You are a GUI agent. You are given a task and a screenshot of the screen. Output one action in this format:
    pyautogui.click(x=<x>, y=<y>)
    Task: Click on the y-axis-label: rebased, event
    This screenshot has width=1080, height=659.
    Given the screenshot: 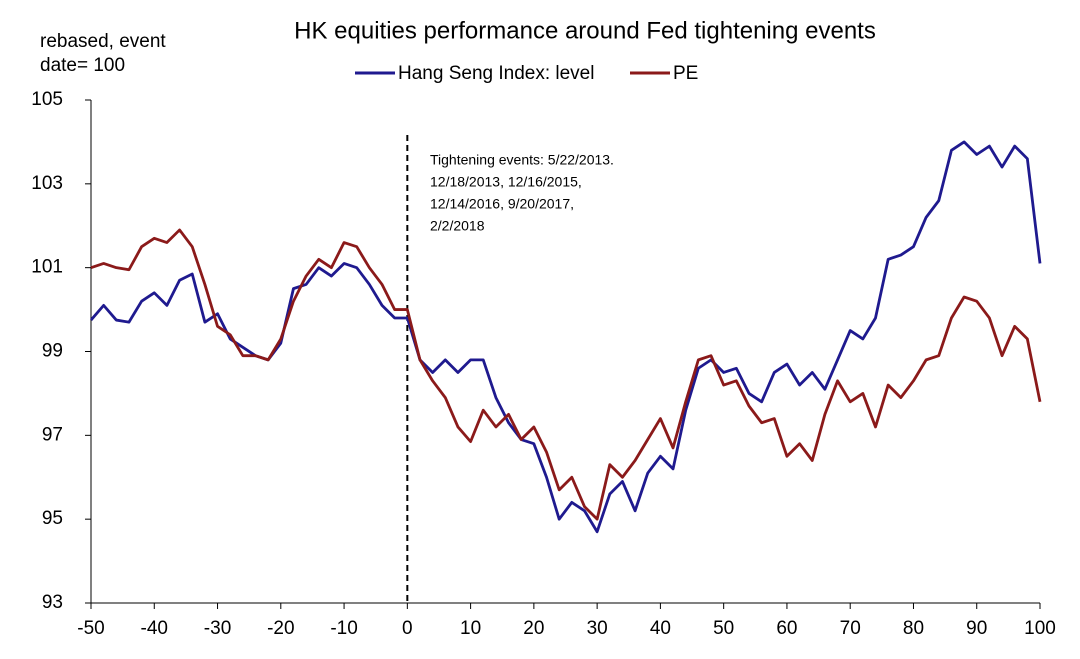 What is the action you would take?
    pyautogui.click(x=103, y=41)
    